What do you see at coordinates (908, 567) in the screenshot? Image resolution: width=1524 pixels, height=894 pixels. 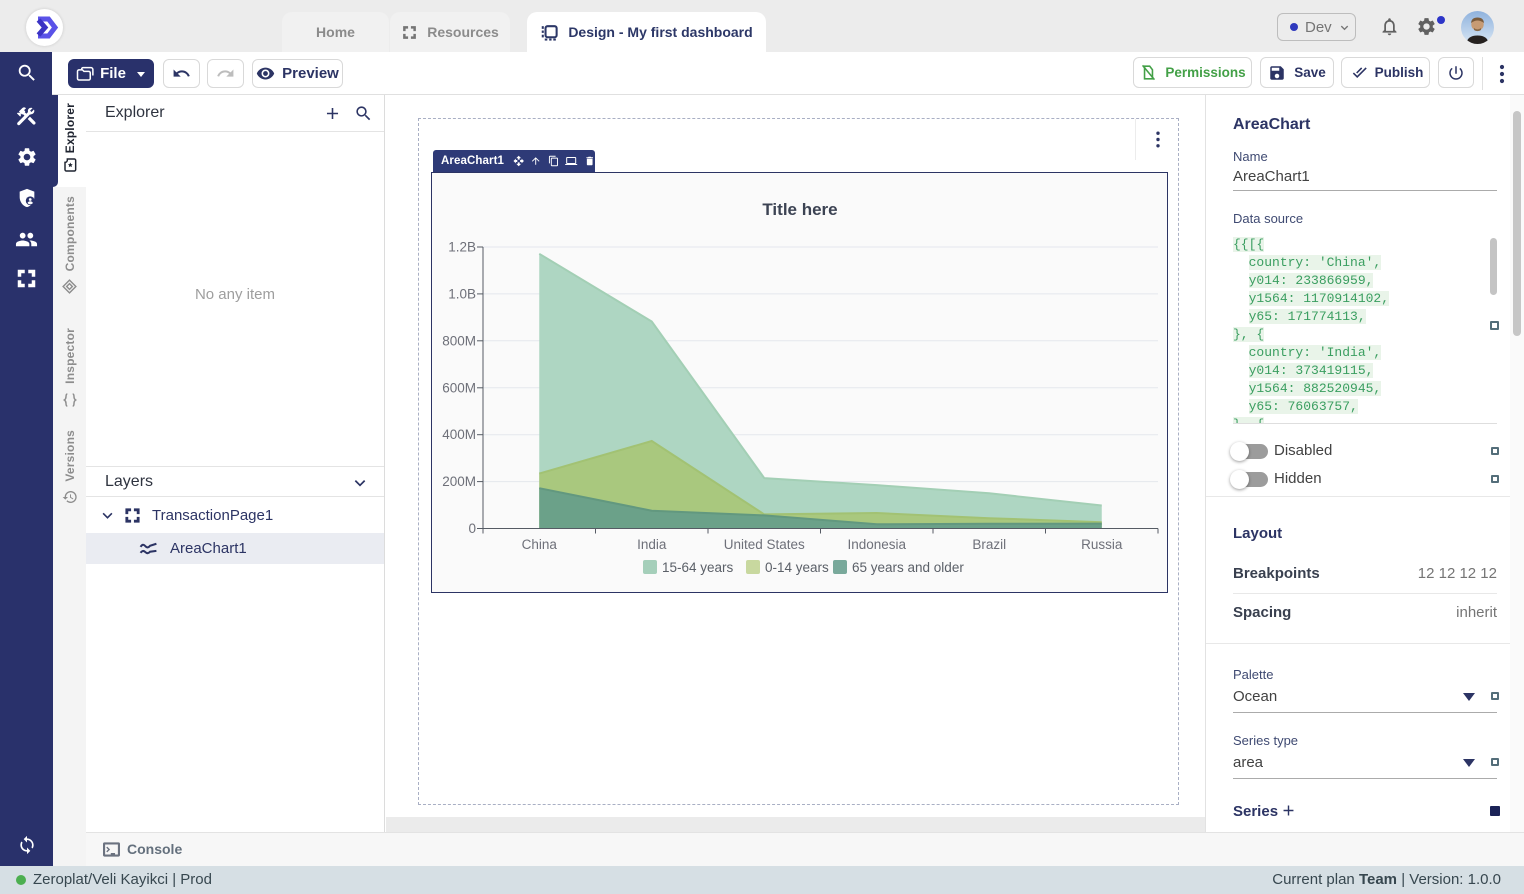 I see `svg-text: 65 years and older` at bounding box center [908, 567].